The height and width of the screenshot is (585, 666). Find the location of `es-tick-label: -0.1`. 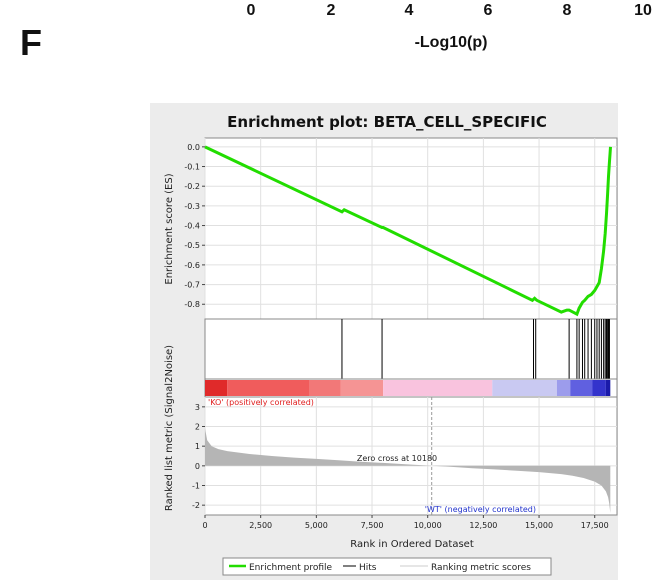

es-tick-label: -0.1 is located at coordinates (192, 167).